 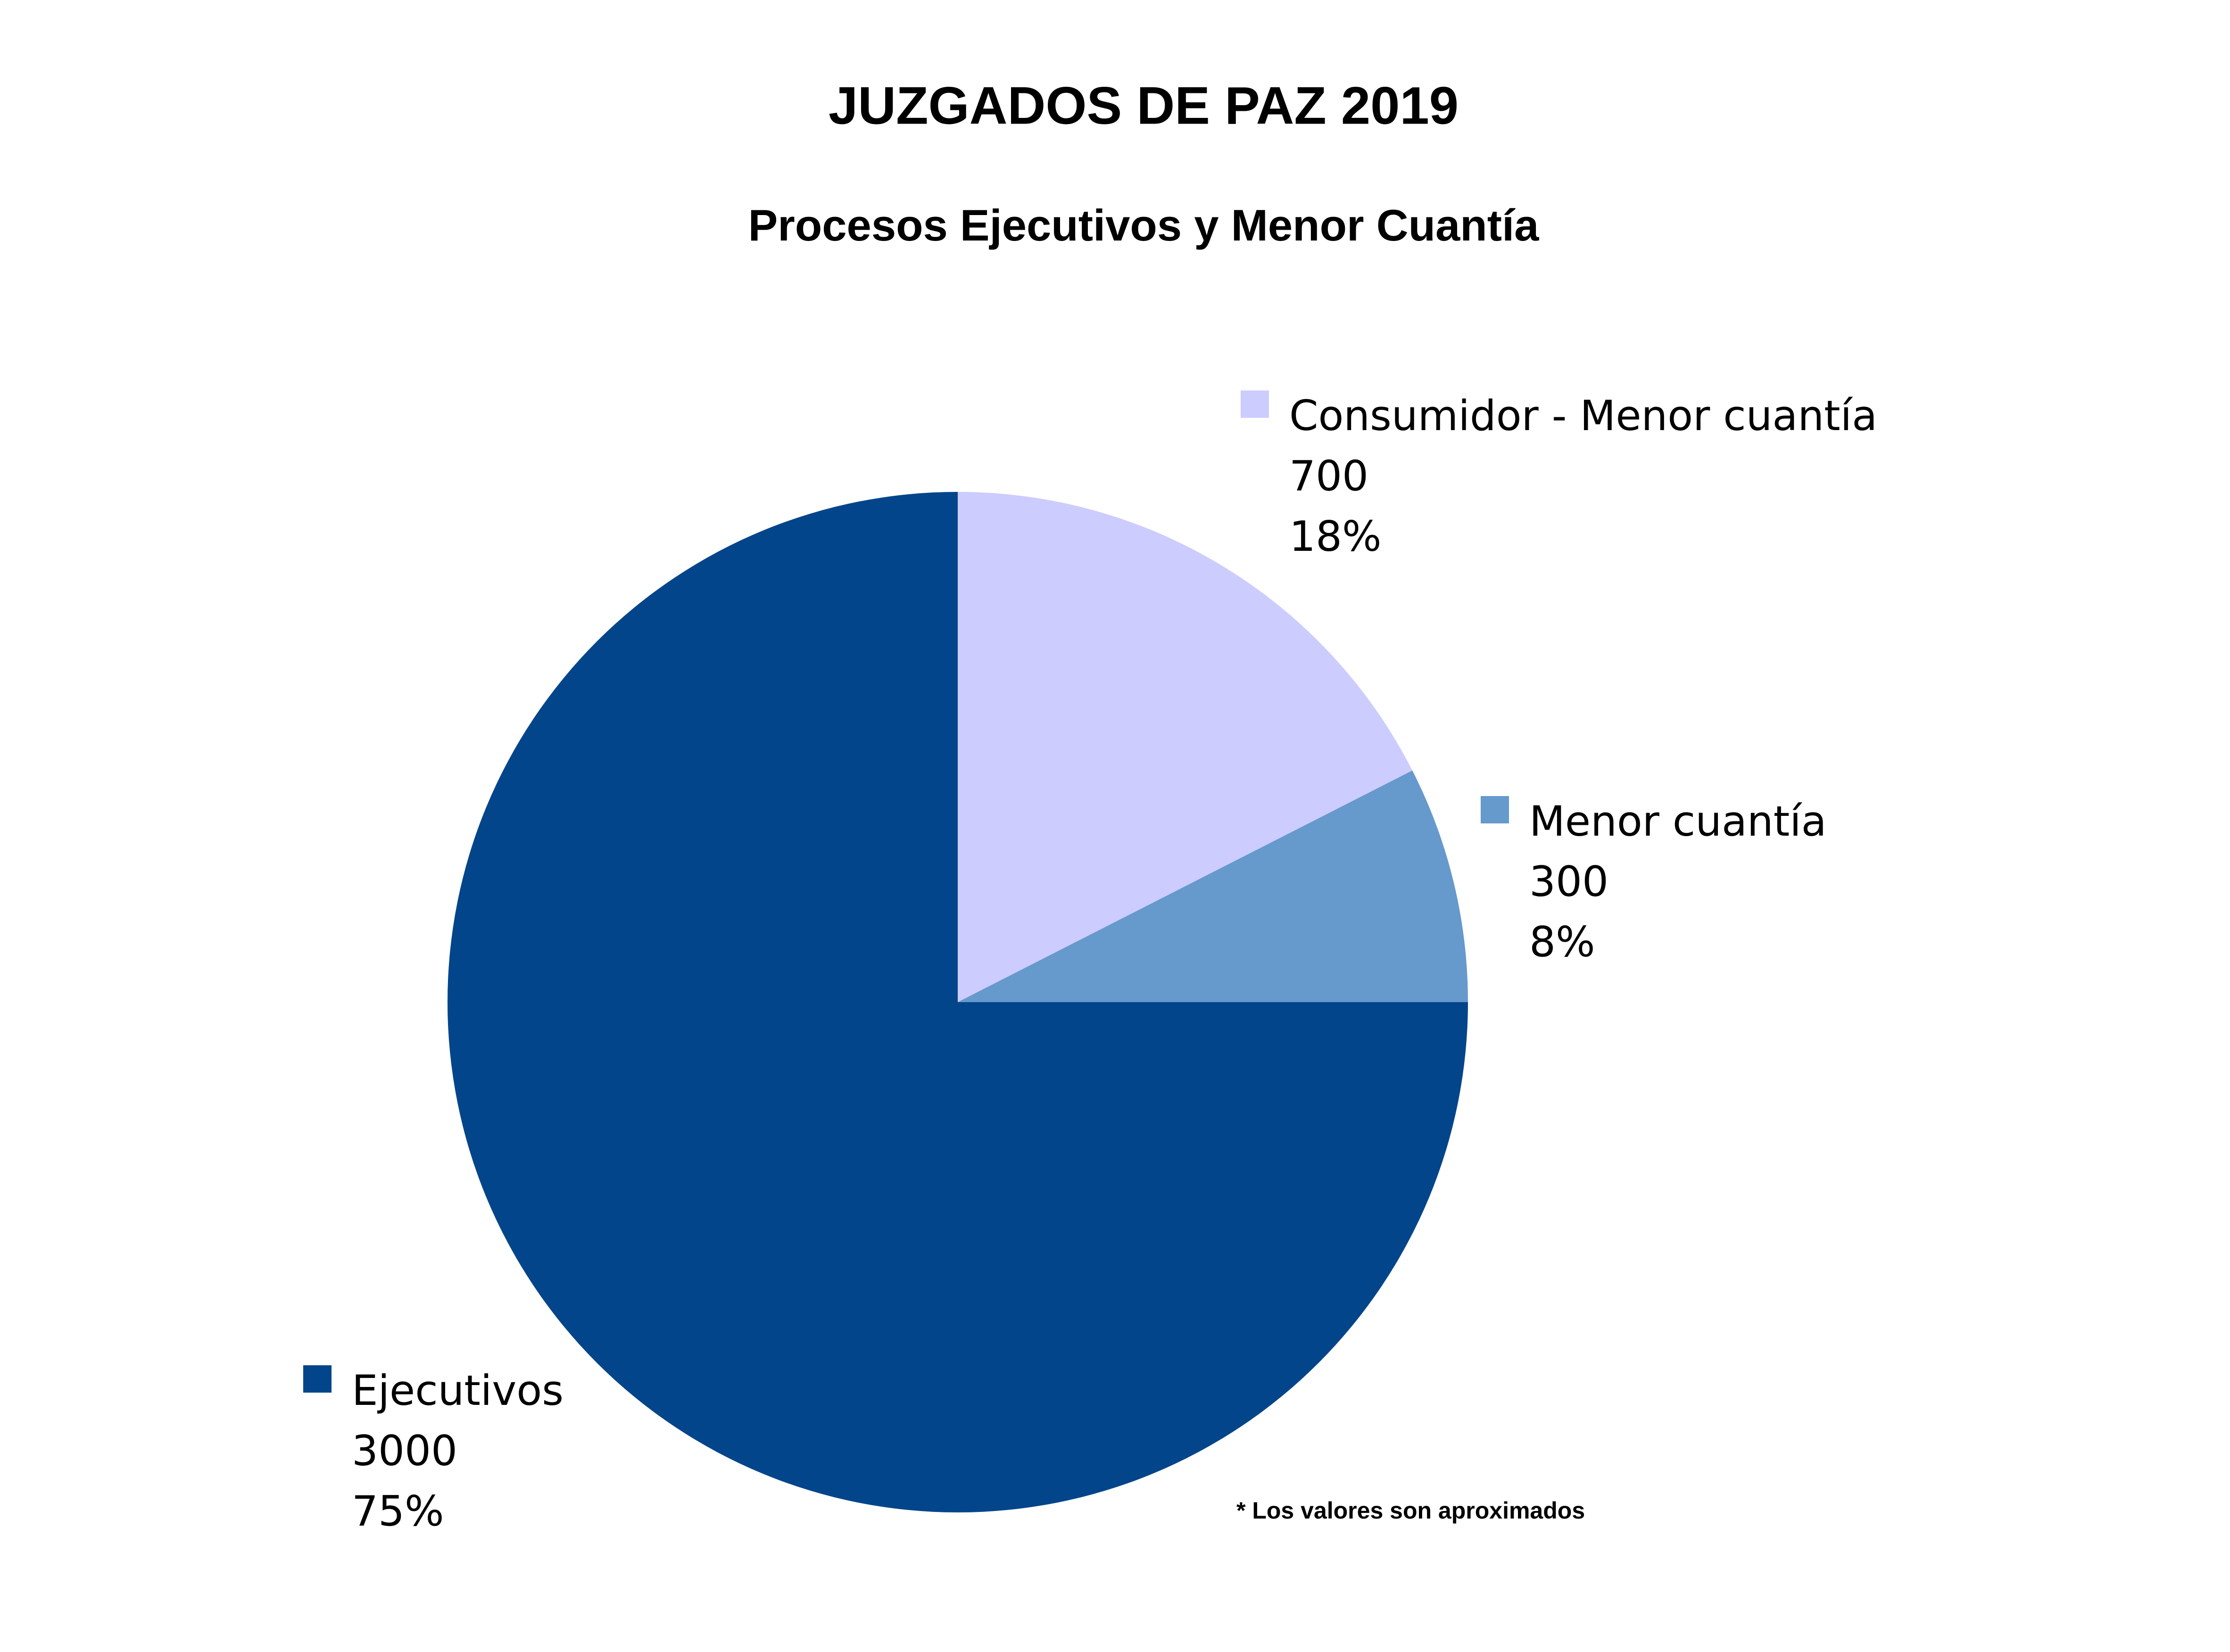 I want to click on slice-percent: 18%, so click(x=1336, y=536).